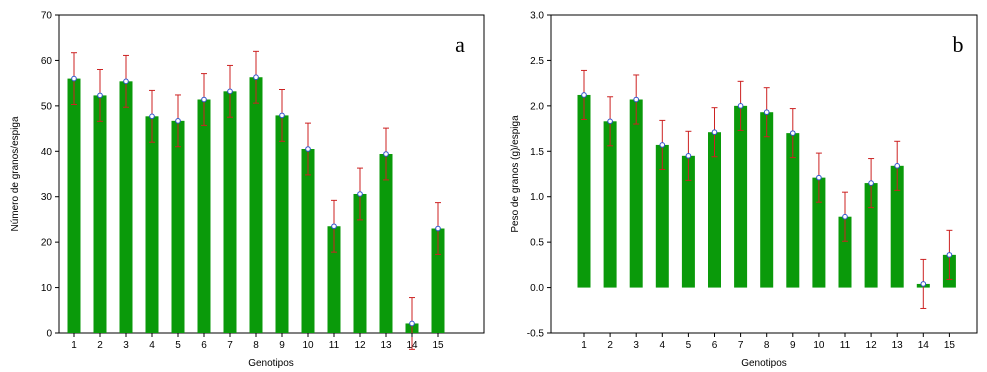 Image resolution: width=987 pixels, height=372 pixels. I want to click on y-tick-label: -0.5, so click(536, 334).